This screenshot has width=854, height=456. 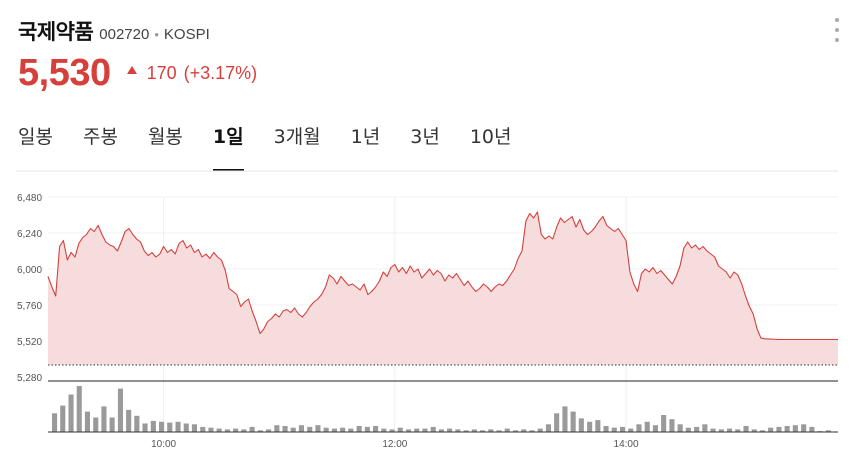 I want to click on price-row: 5,530 170 (+3.17%), so click(x=137, y=73).